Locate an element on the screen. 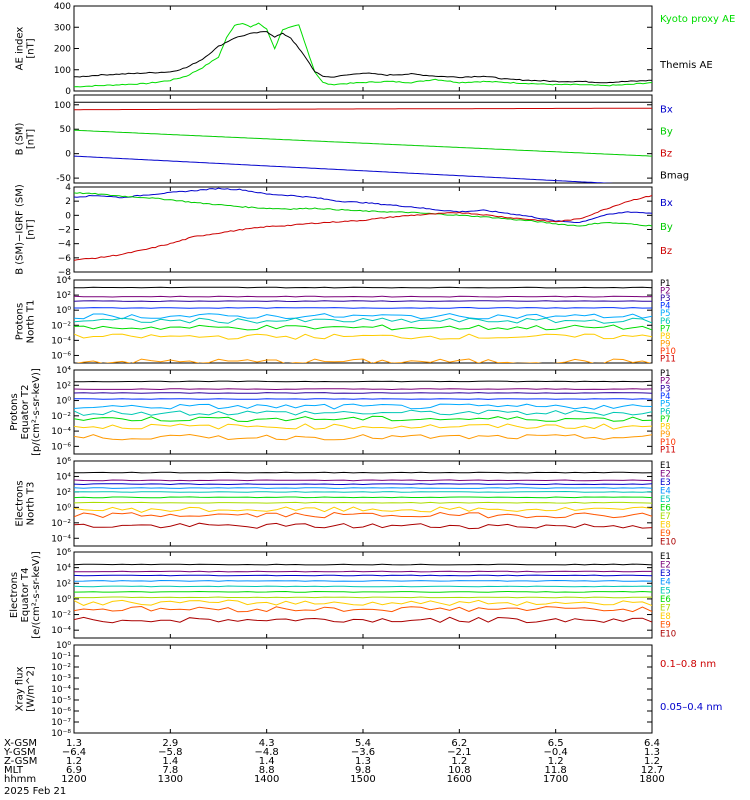 The height and width of the screenshot is (800, 750). y-tick-label: 10² is located at coordinates (63, 584).